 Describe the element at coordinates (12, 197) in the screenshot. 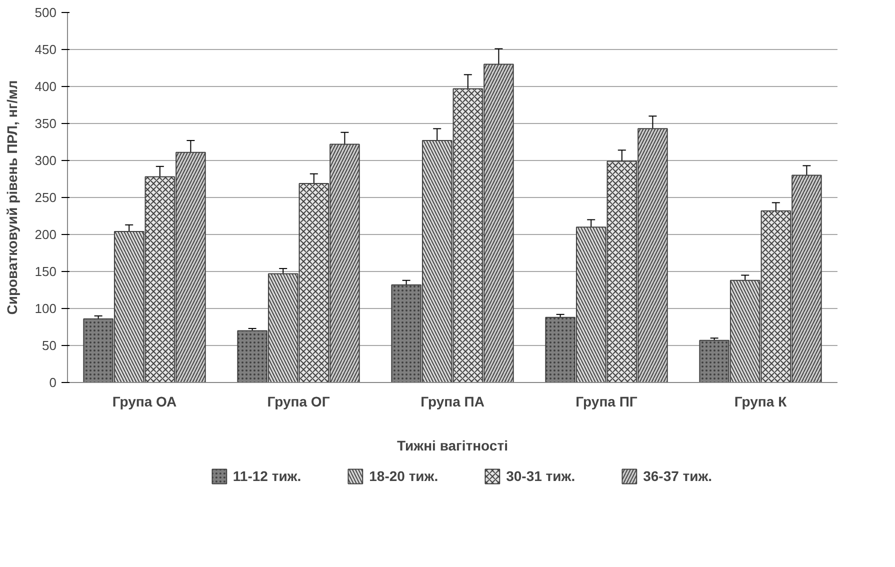

I see `y-axis-title: Сироватковуий рівень ПРЛ, нг/мл` at that location.